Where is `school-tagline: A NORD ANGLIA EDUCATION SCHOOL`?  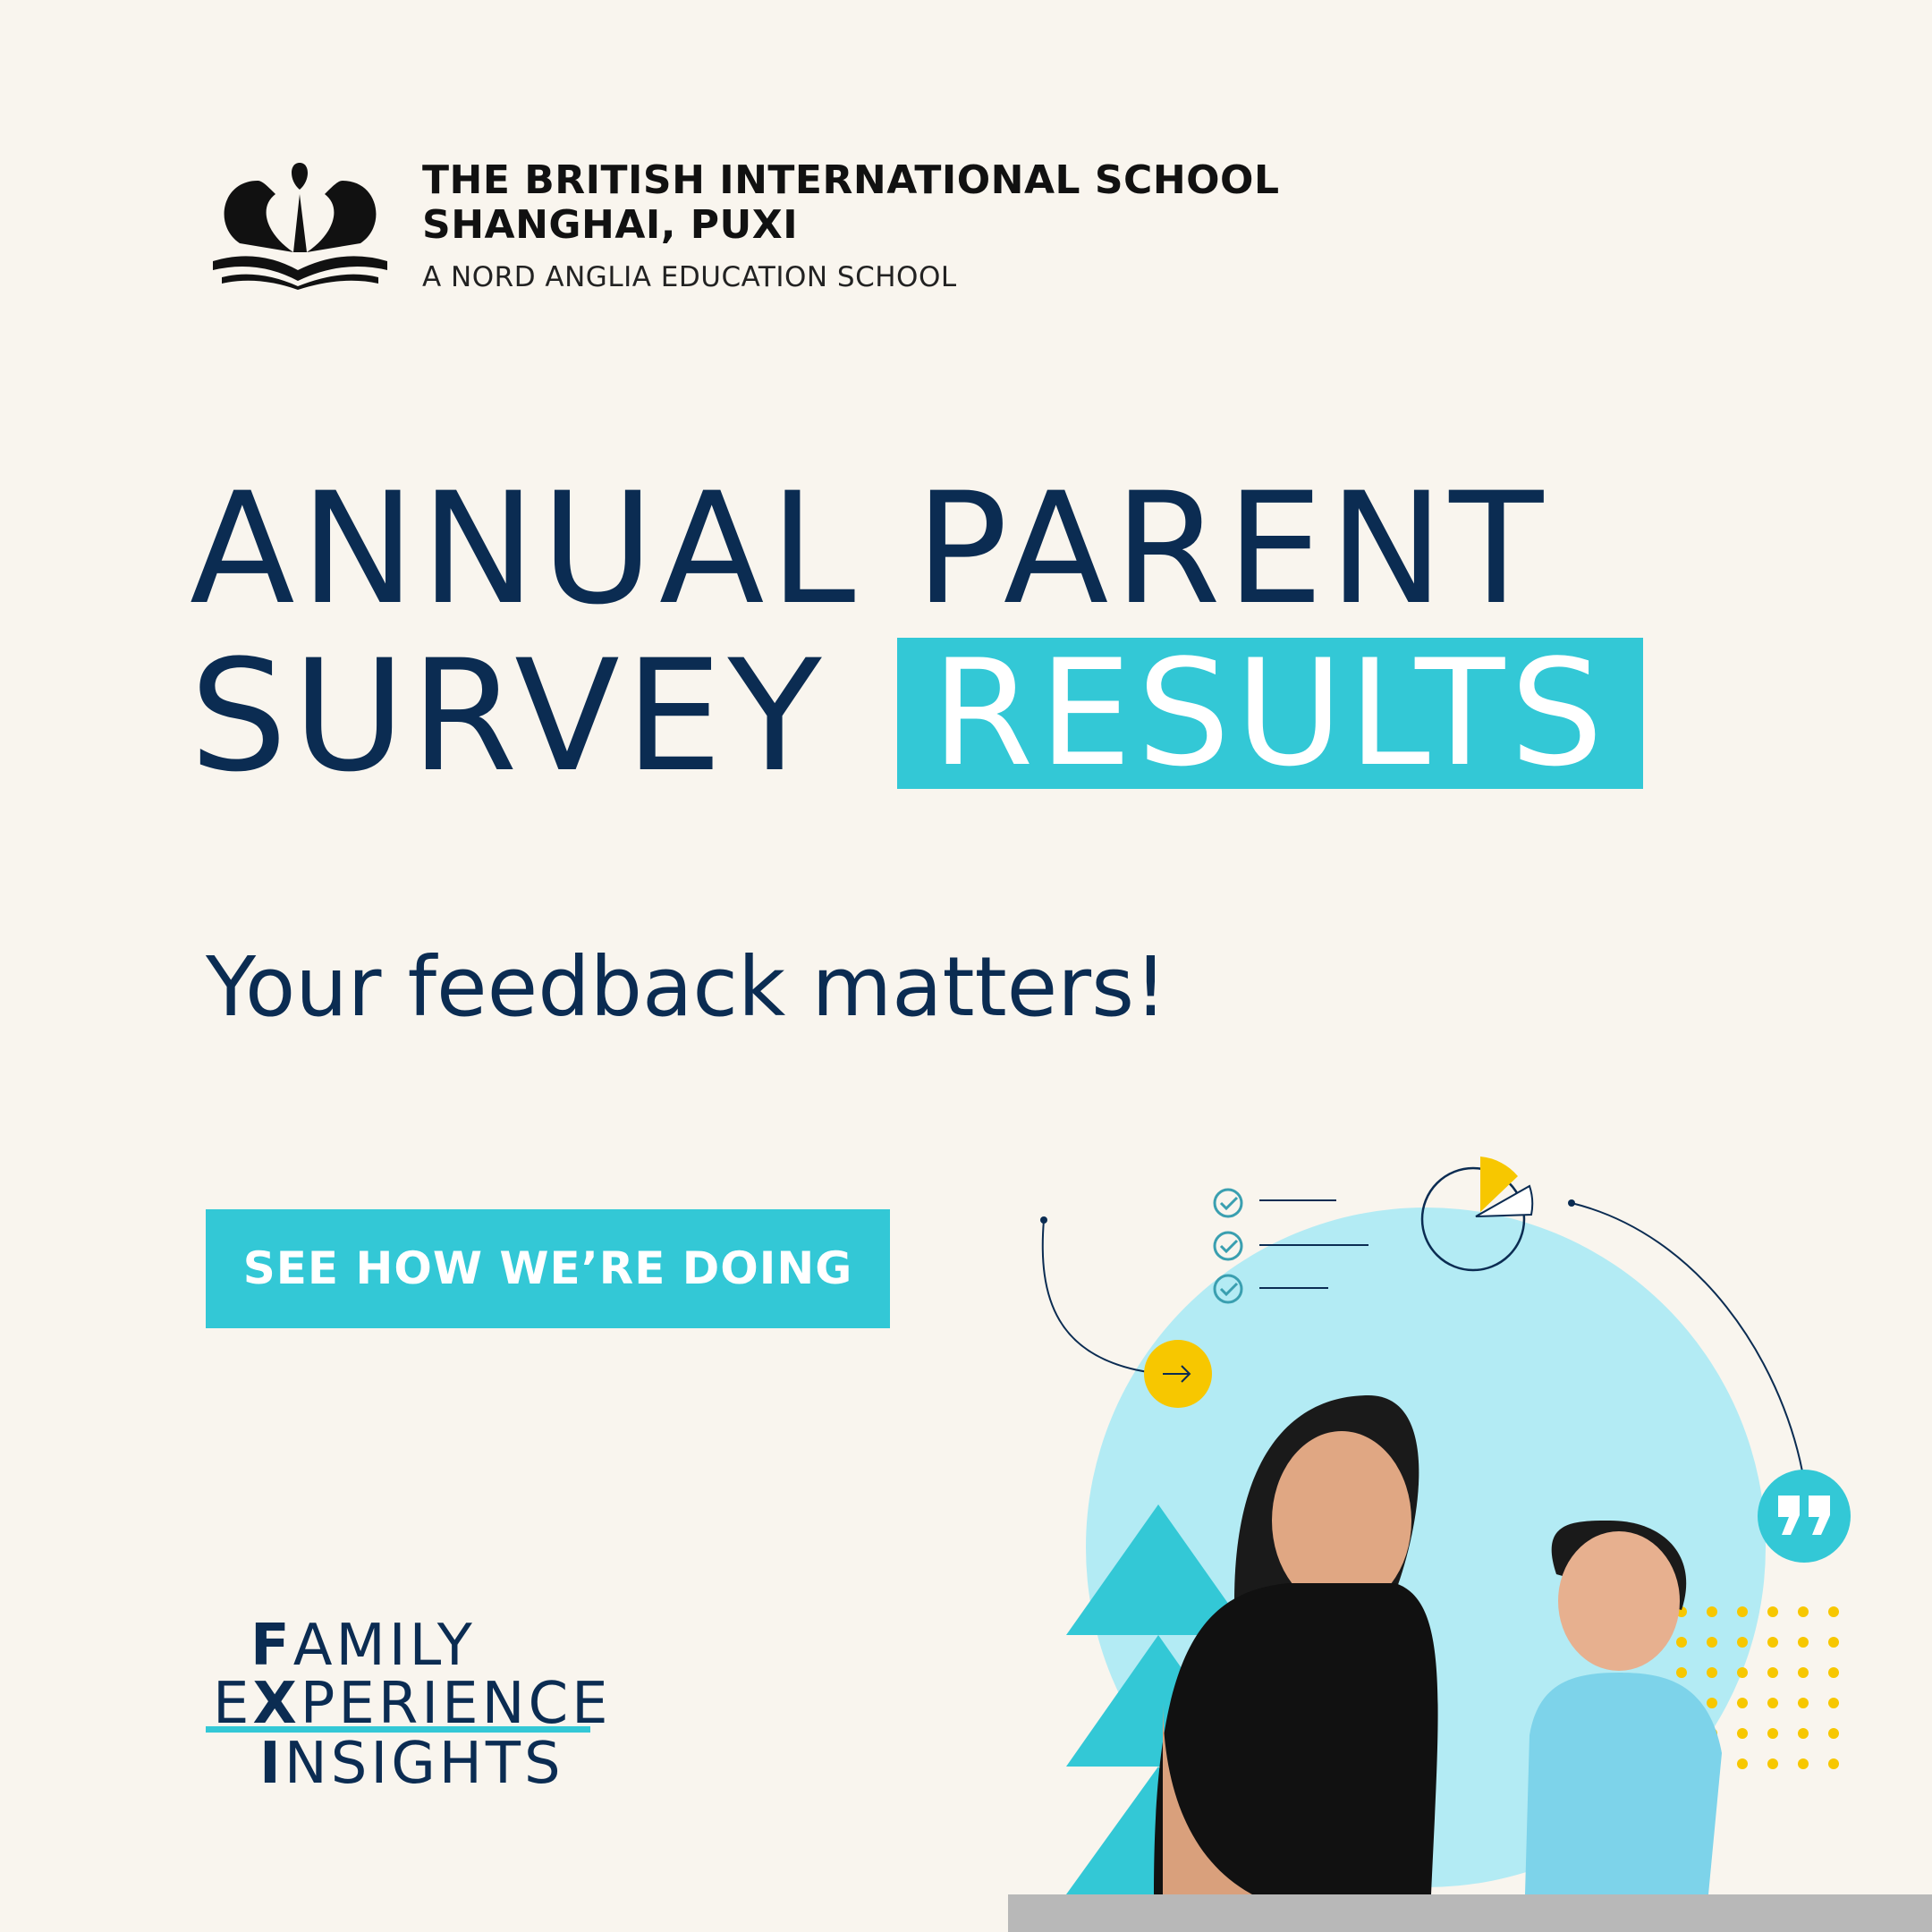
school-tagline: A NORD ANGLIA EDUCATION SCHOOL is located at coordinates (689, 277).